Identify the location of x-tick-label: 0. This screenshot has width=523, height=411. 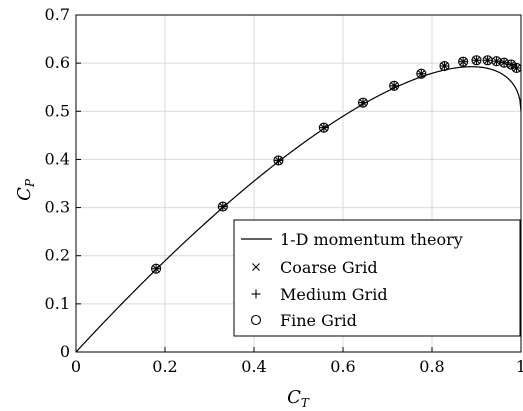
(76, 366).